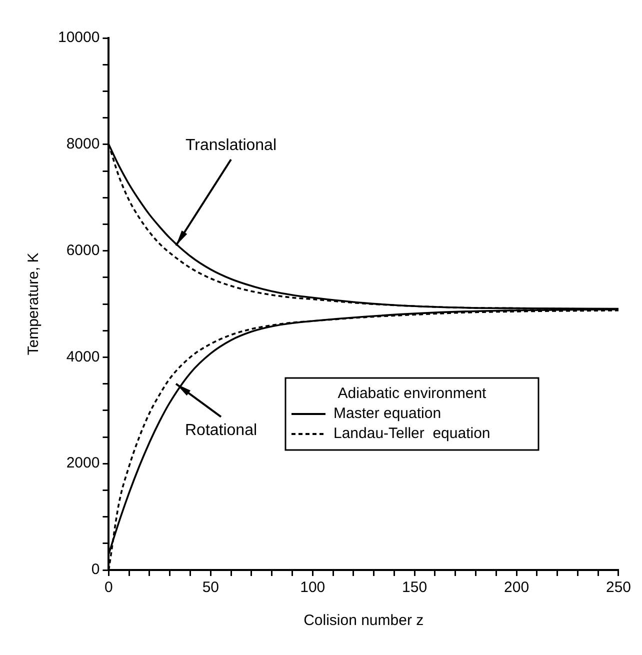 The height and width of the screenshot is (655, 642). I want to click on legend-label: Master equation, so click(387, 413).